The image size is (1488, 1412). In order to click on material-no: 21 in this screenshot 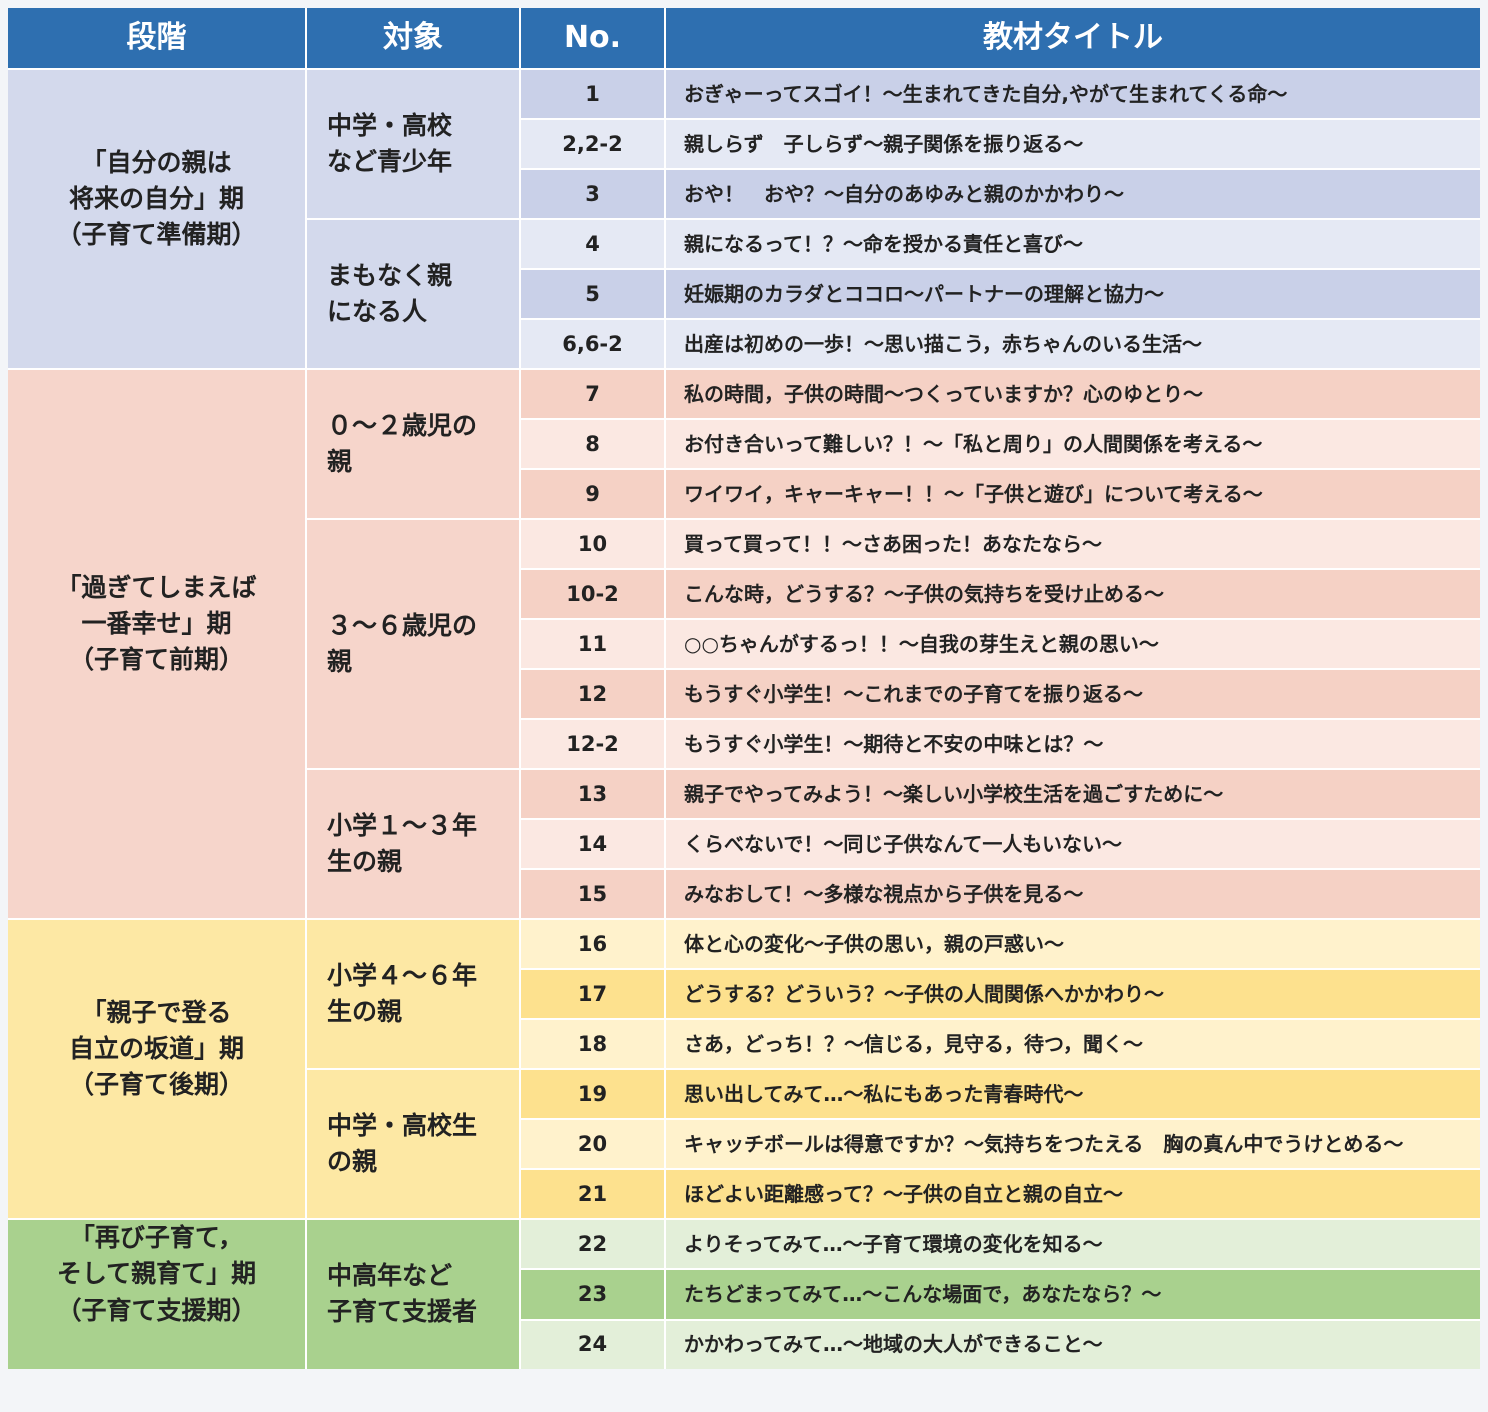, I will do `click(592, 1194)`.